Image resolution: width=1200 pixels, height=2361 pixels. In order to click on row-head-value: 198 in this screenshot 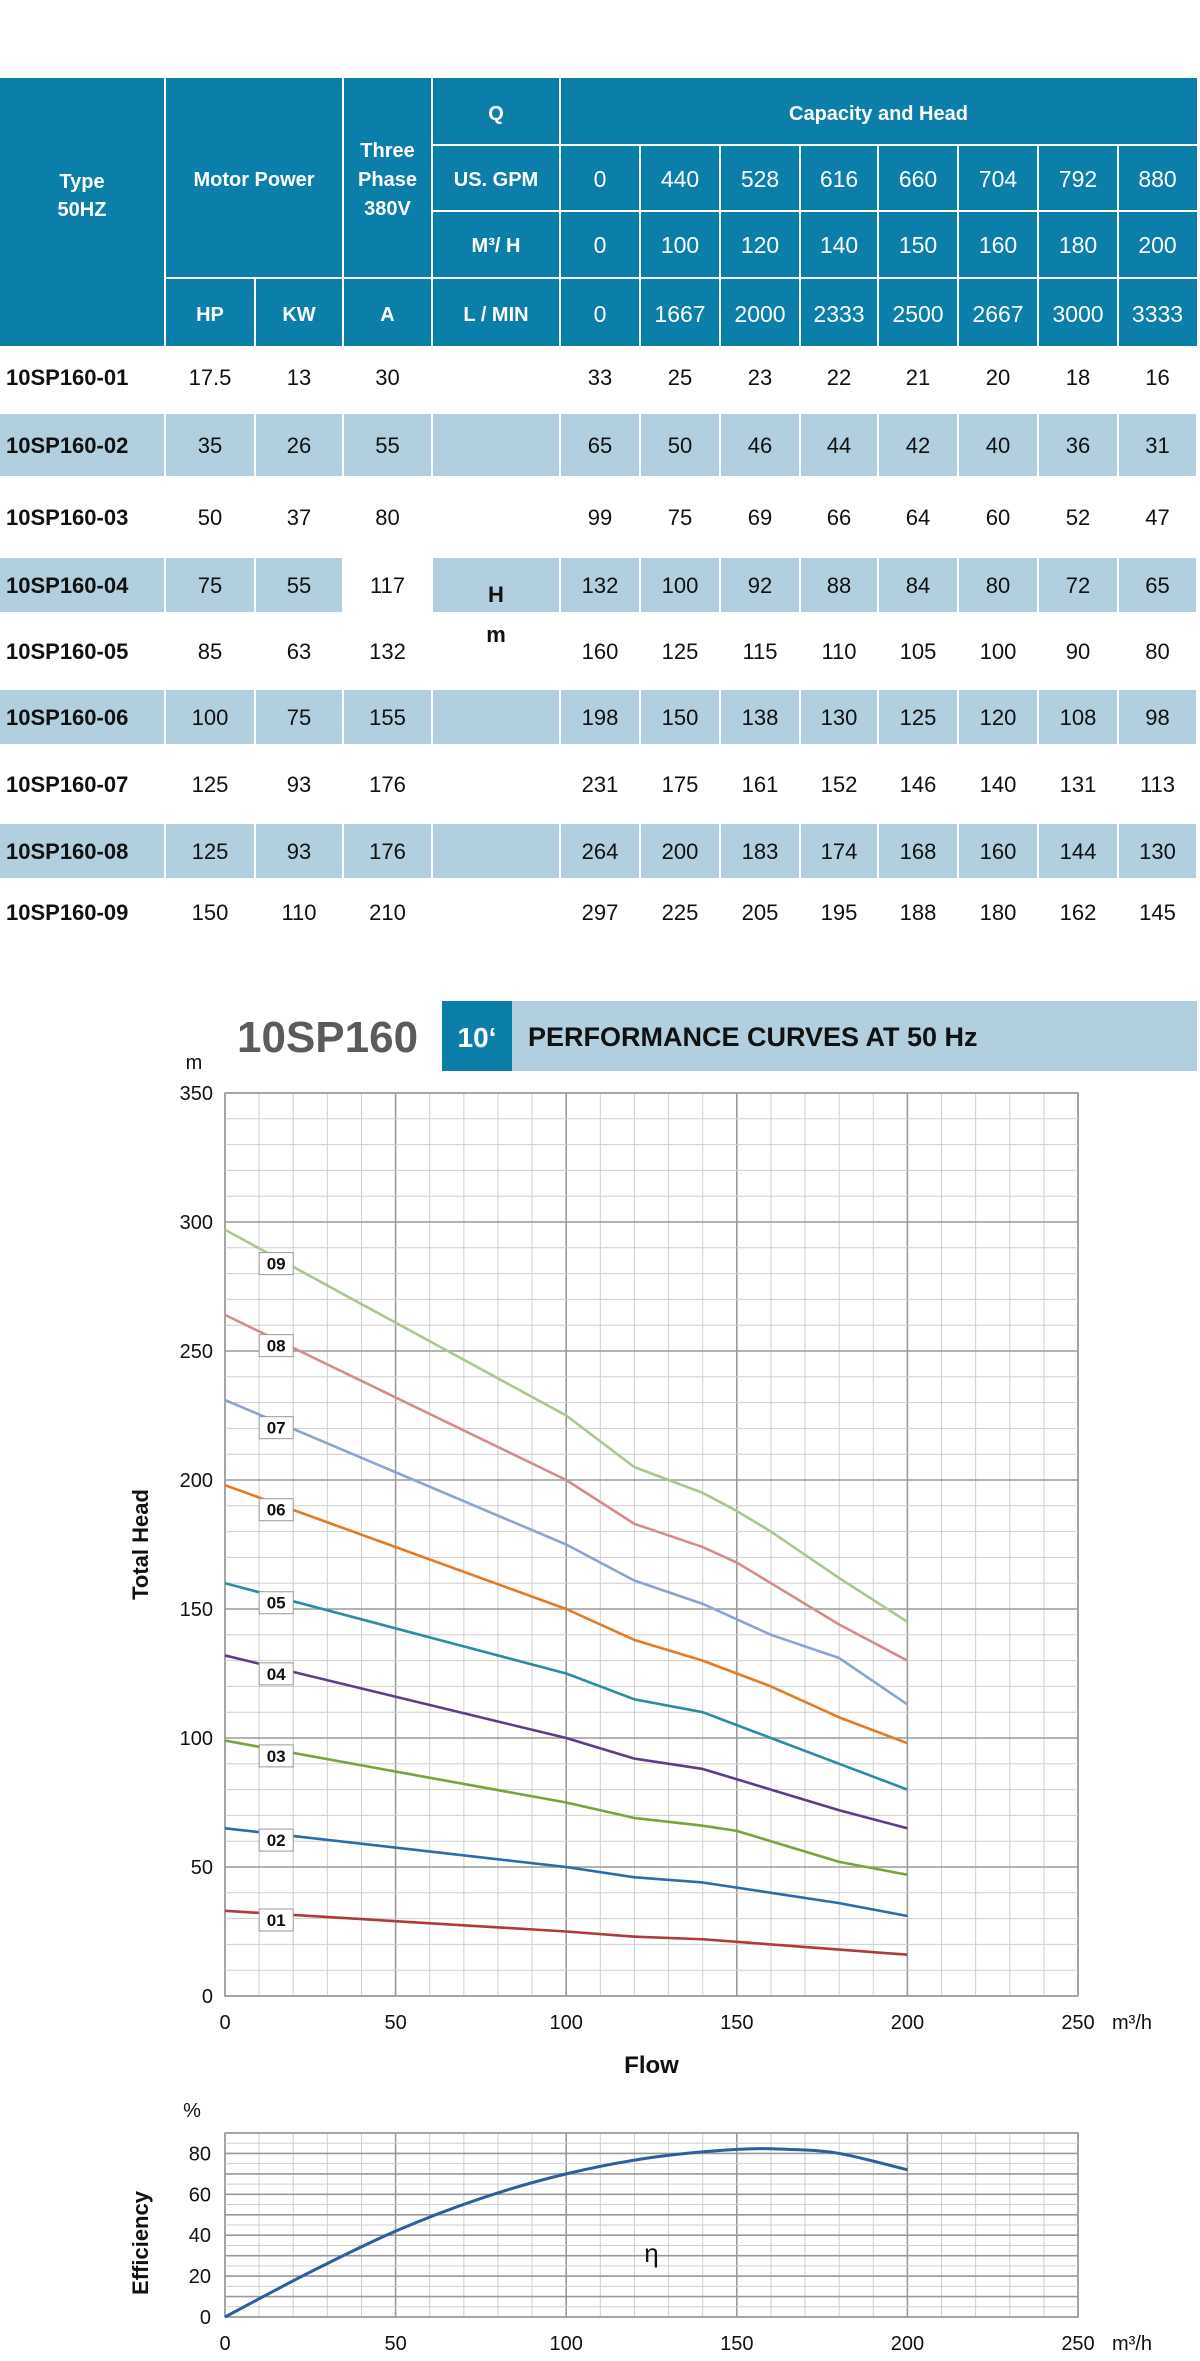, I will do `click(600, 717)`.